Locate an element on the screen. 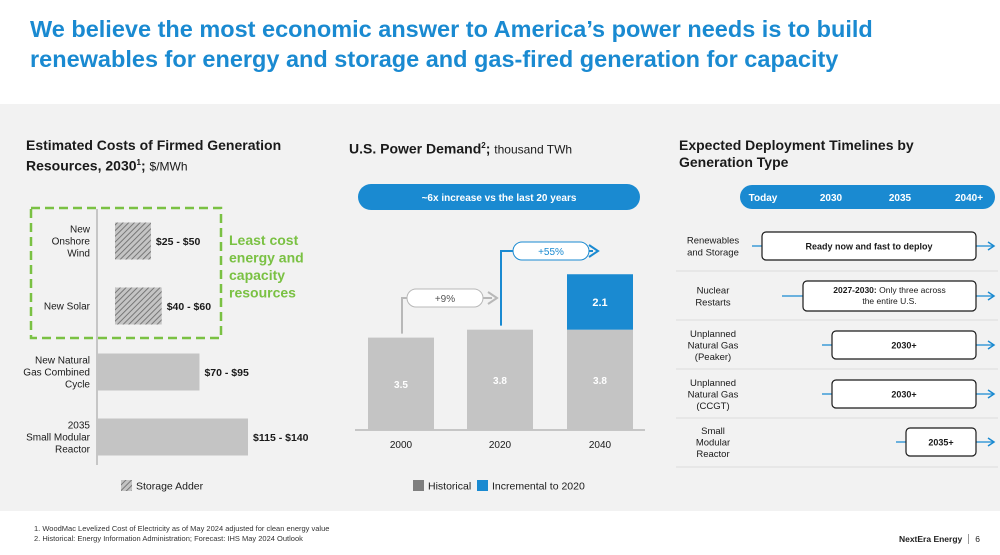 The width and height of the screenshot is (1000, 555). cost-category-label: New Natural Gas Combined Cycle is located at coordinates (56, 373).